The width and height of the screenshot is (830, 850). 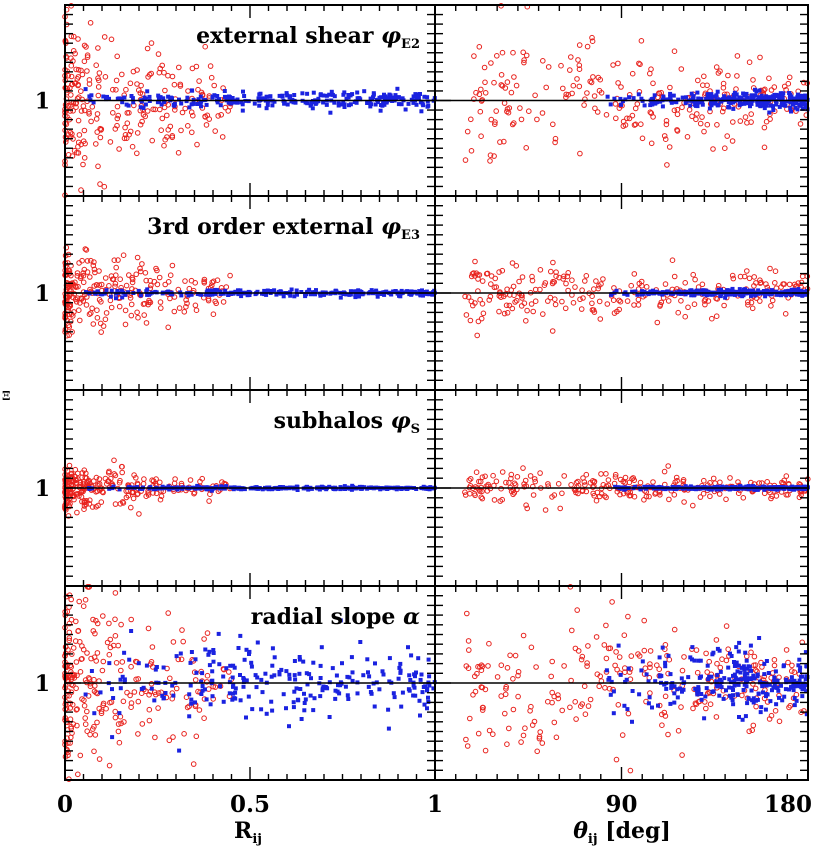 I want to click on panel-title-symbol: α, so click(x=411, y=617).